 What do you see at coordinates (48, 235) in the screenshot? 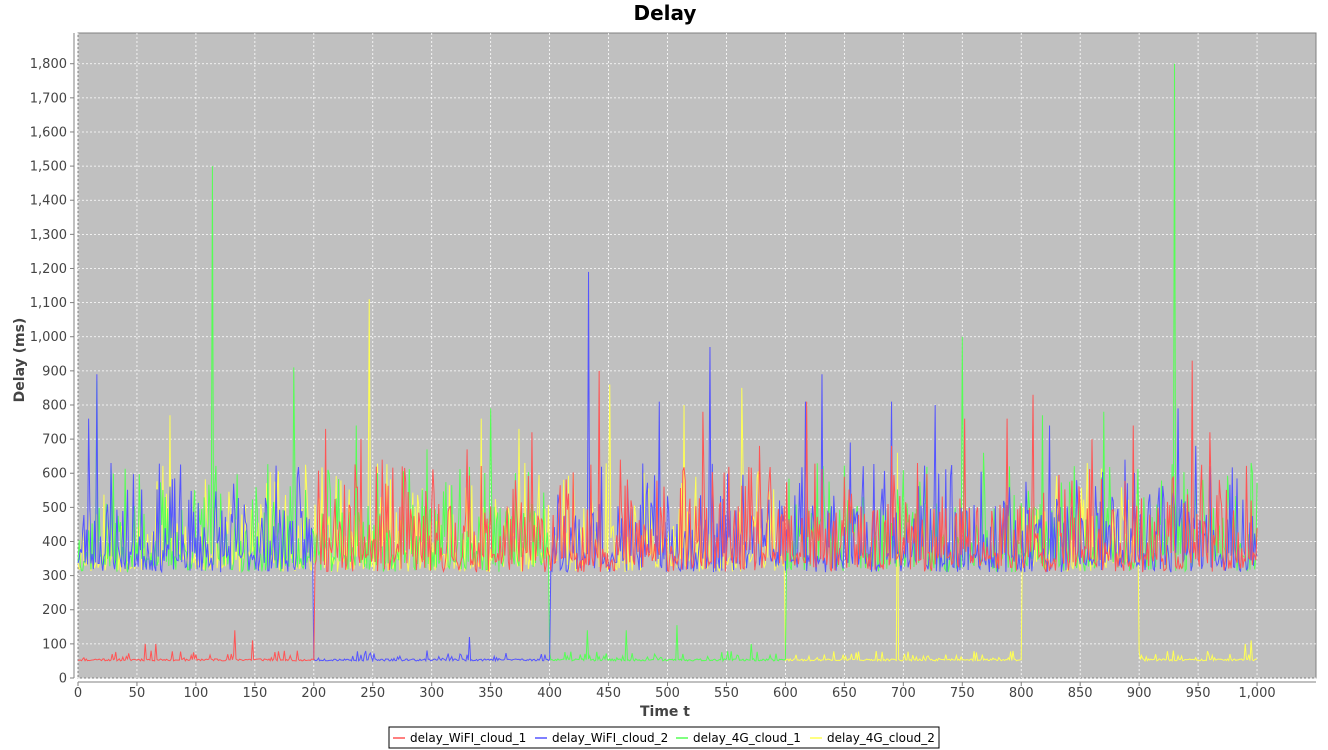
I see `y-tick-label: 1,300` at bounding box center [48, 235].